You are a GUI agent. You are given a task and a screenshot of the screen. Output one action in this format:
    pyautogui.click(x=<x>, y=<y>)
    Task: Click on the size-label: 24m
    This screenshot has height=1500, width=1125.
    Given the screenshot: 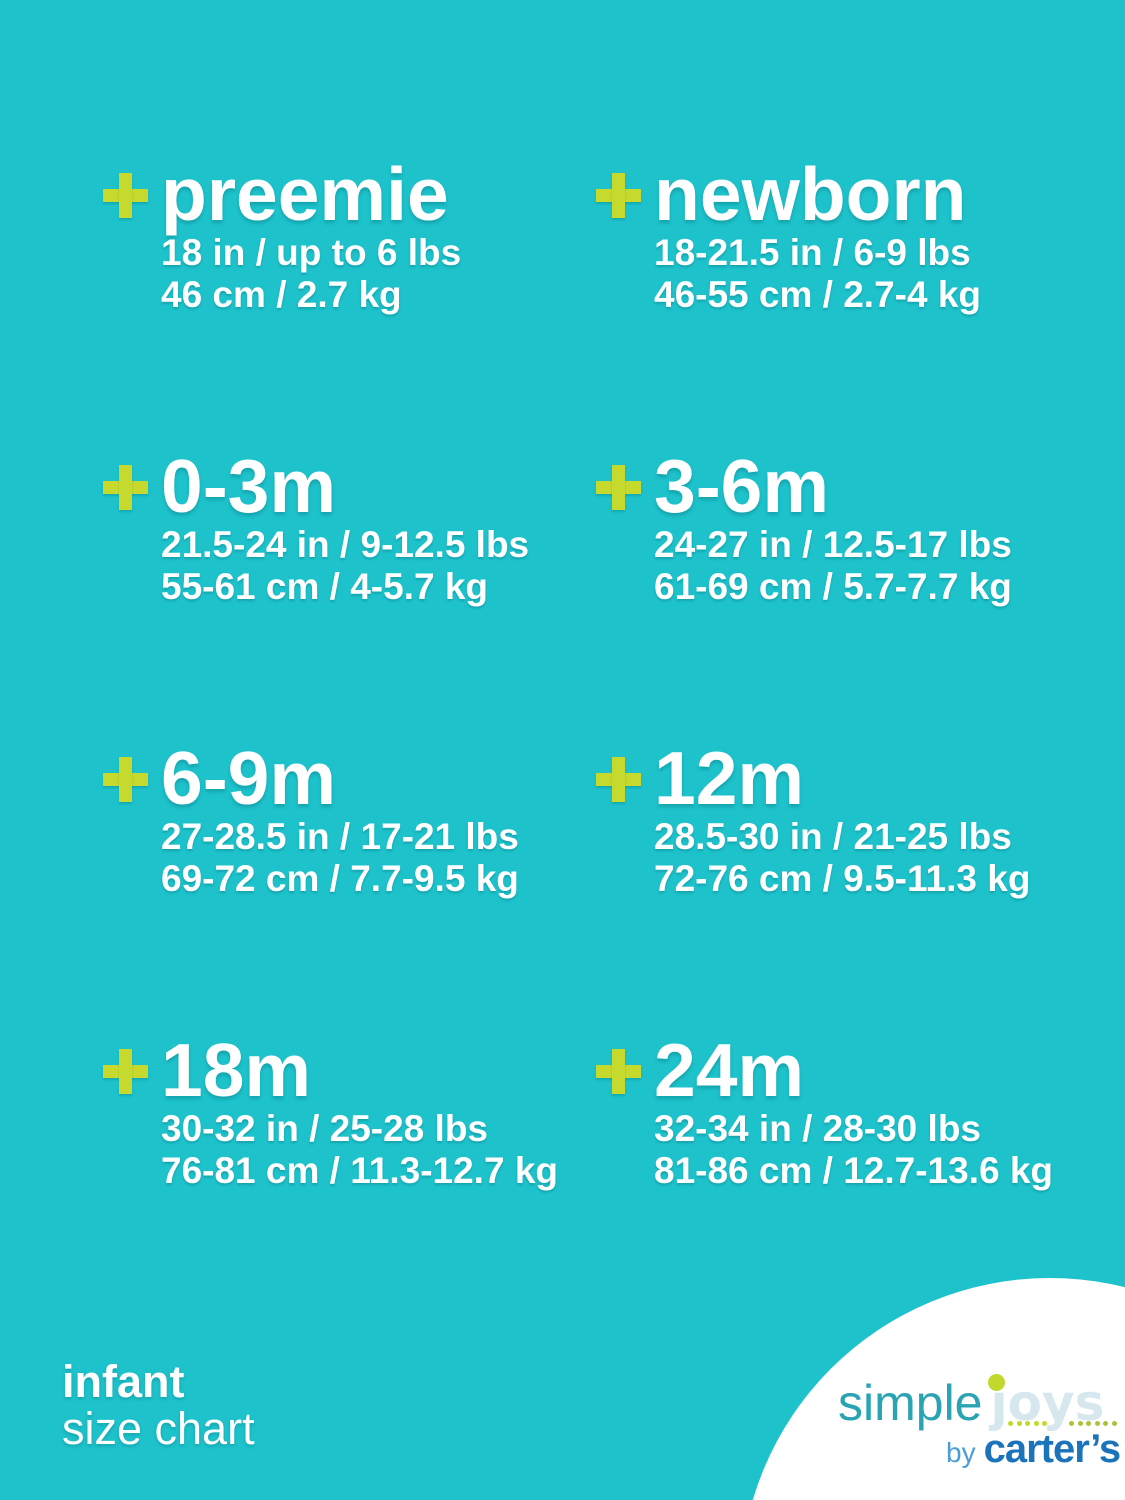 What is the action you would take?
    pyautogui.click(x=729, y=1070)
    